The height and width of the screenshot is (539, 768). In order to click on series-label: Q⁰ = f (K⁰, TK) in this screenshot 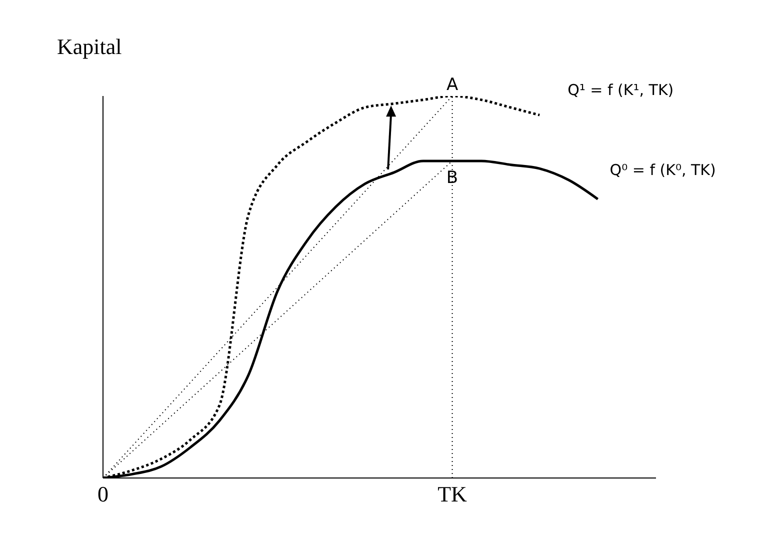, I will do `click(663, 170)`.